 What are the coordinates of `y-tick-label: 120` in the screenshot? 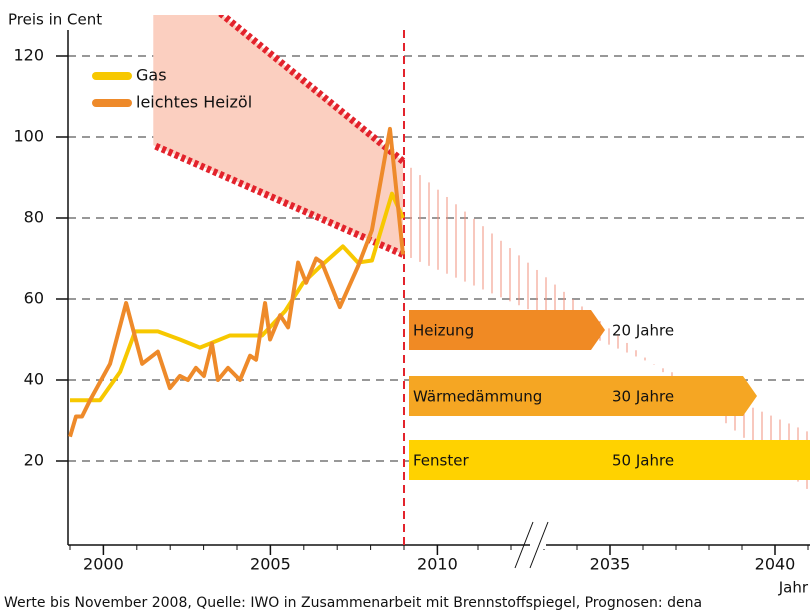 It's located at (28, 55).